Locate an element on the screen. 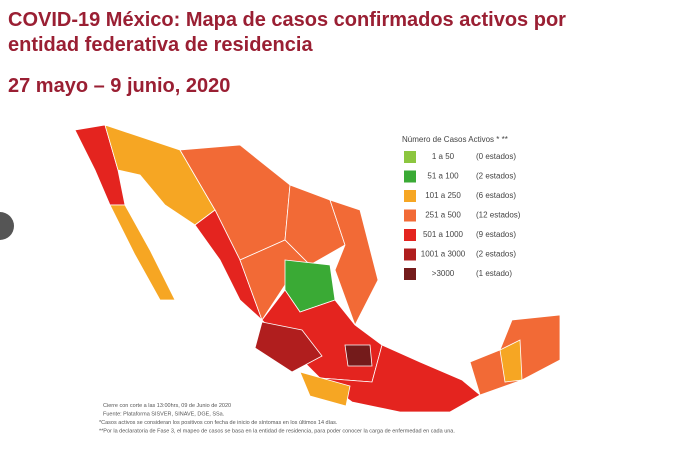  legend-count: (12 estados) is located at coordinates (498, 215).